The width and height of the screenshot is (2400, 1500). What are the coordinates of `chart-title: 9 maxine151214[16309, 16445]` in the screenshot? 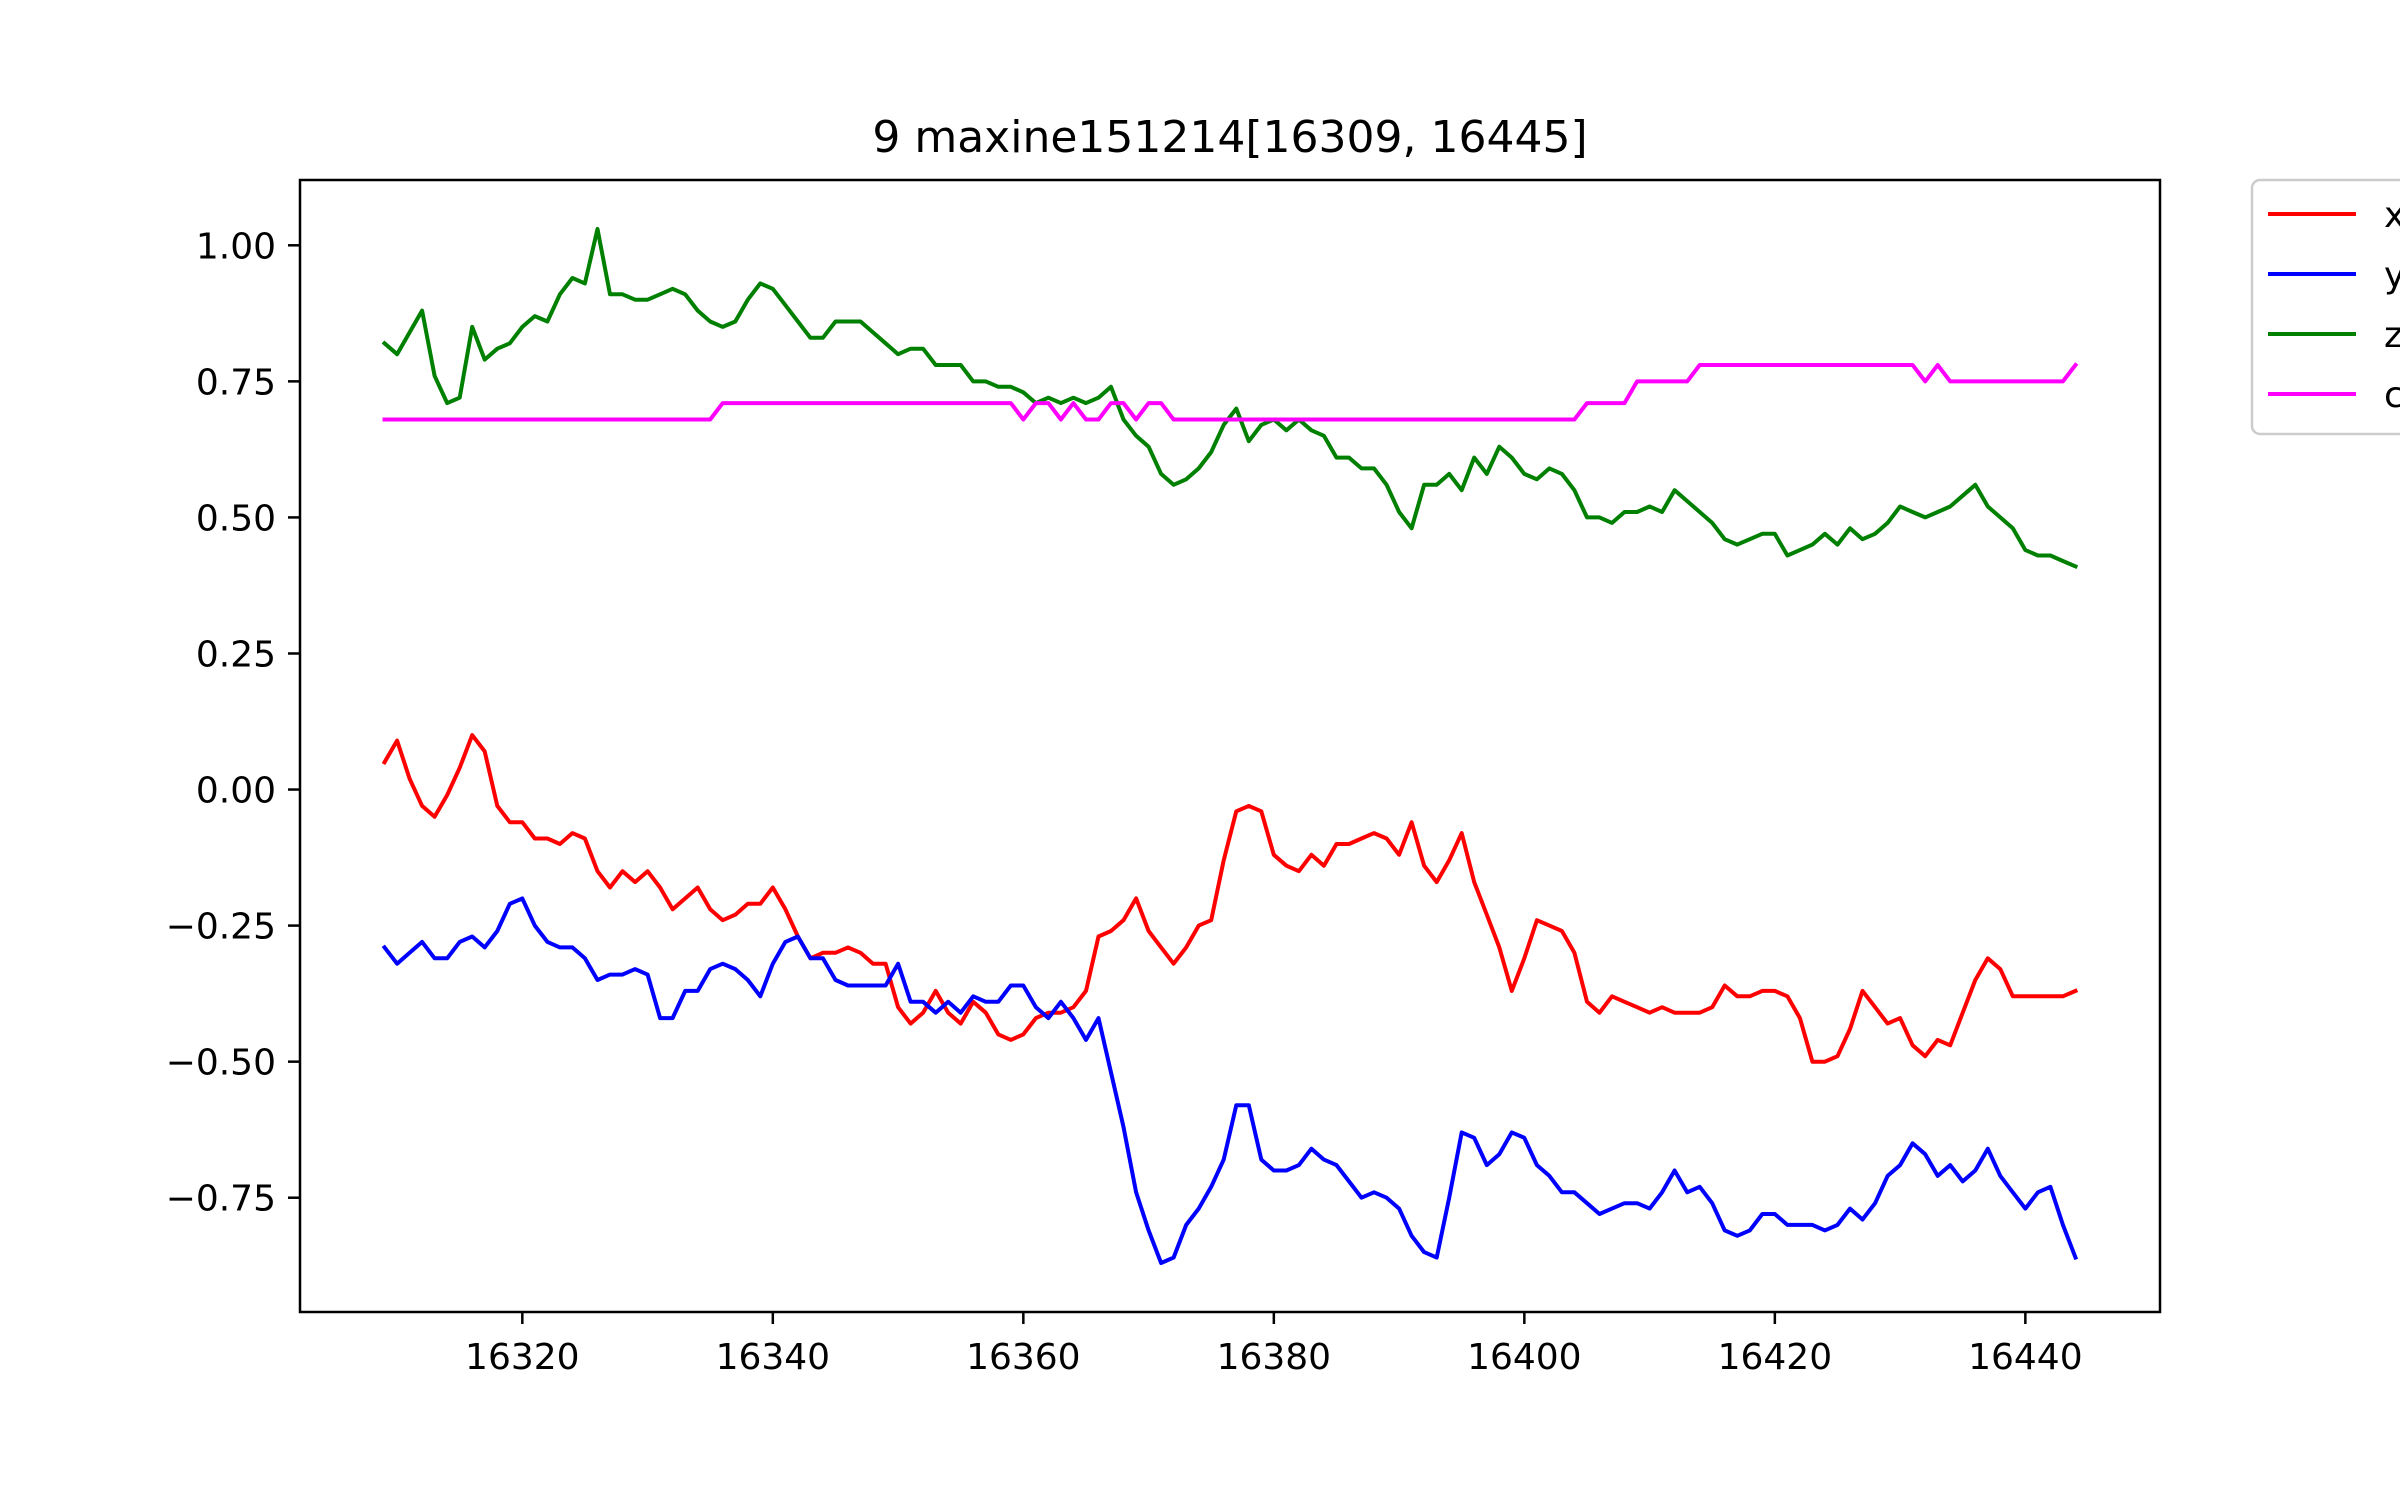 It's located at (1229, 137).